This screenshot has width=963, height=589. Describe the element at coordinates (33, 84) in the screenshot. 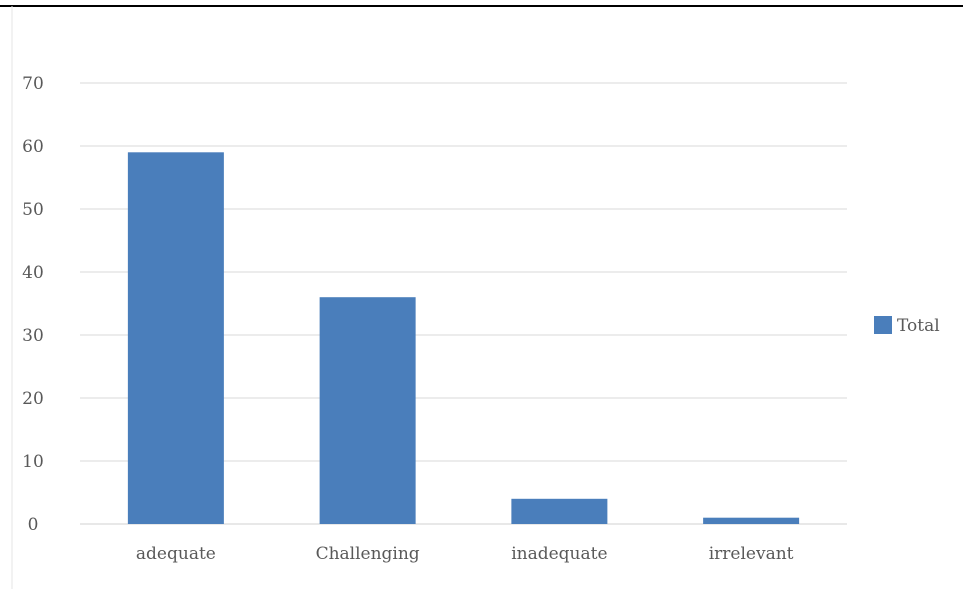

I see `y-tick-label: 70` at that location.